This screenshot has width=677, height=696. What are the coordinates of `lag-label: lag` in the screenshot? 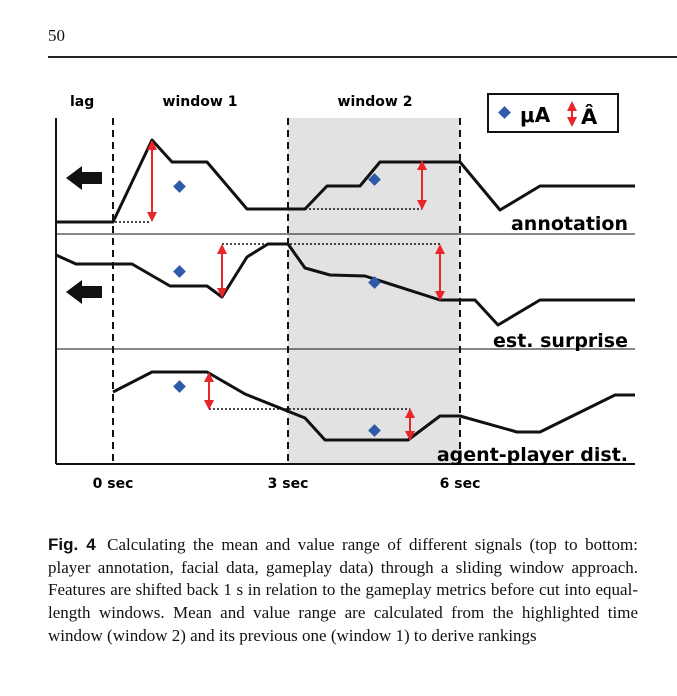 It's located at (82, 102).